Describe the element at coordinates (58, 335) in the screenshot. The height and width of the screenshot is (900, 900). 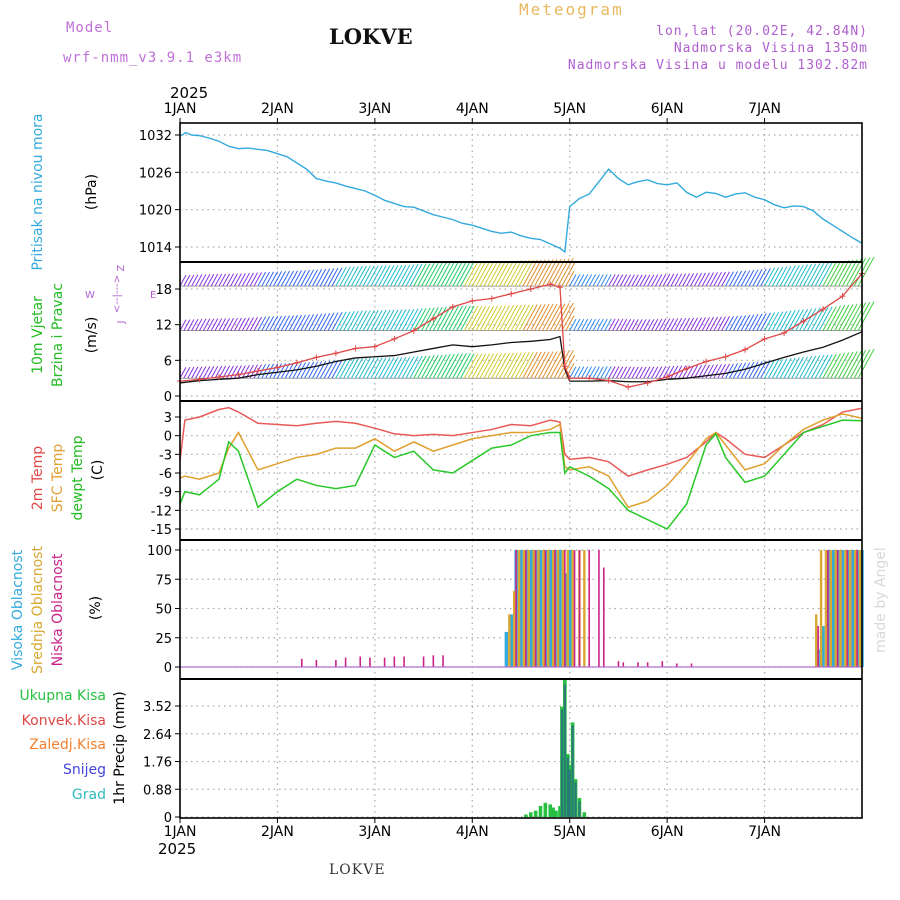
I see `wind-side-label-2: Brzina i Pravac` at that location.